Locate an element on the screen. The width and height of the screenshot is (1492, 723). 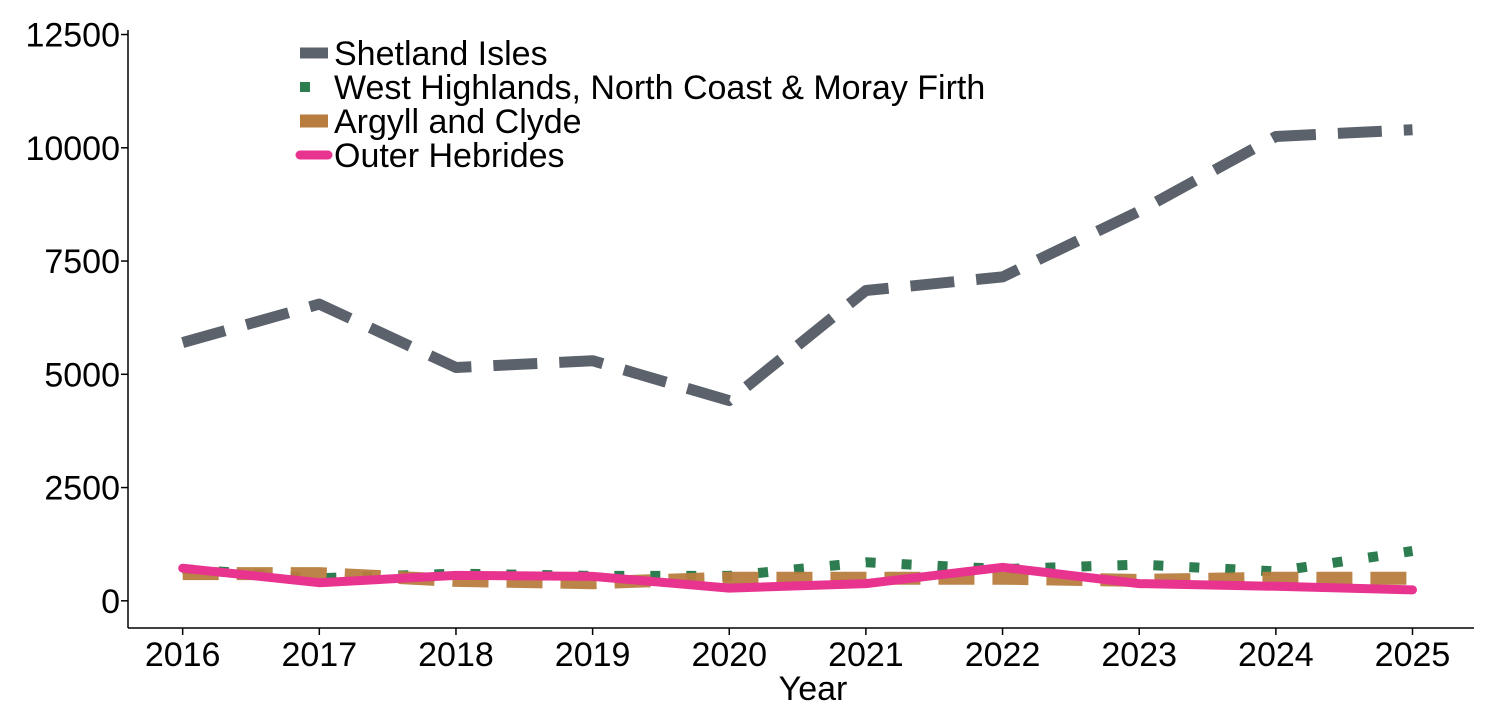
x-axis-title: Year is located at coordinates (813, 689).